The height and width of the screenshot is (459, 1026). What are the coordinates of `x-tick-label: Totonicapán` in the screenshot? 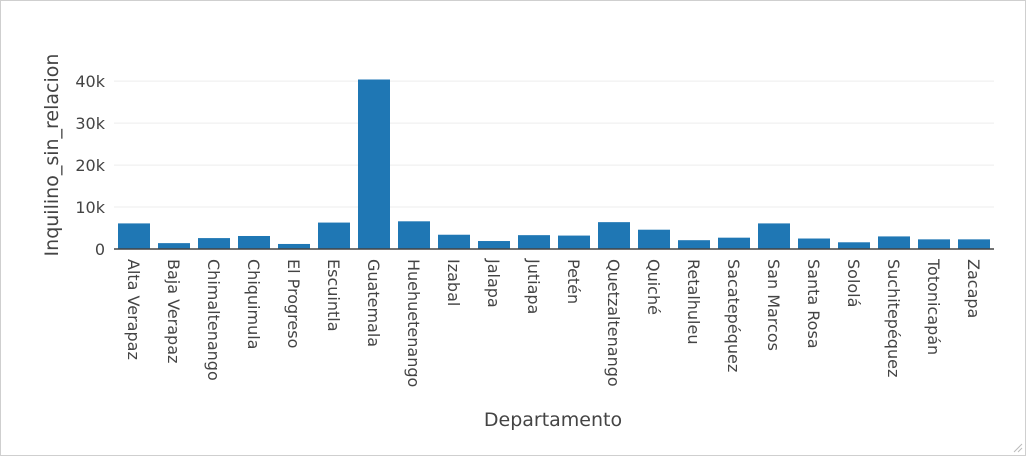 It's located at (933, 306).